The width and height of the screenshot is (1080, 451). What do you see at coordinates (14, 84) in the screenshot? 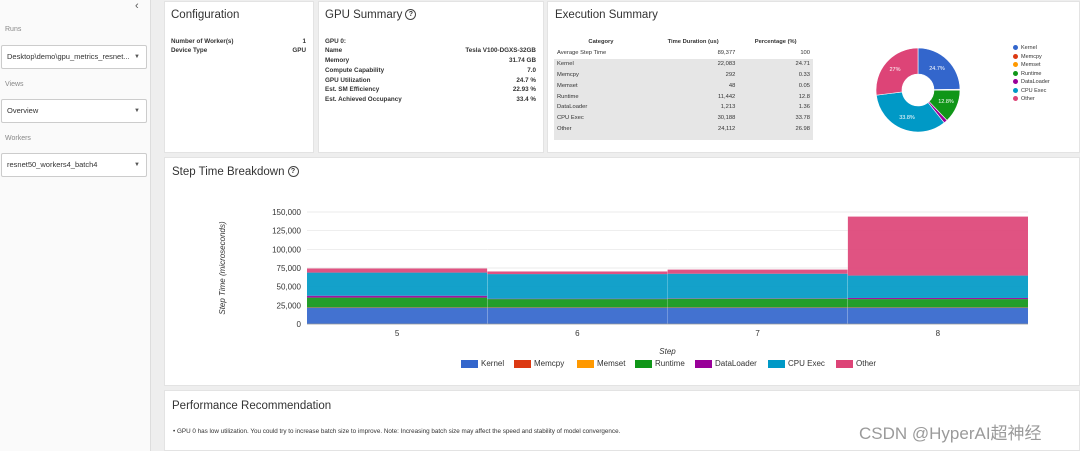
I see `views-label: Views` at bounding box center [14, 84].